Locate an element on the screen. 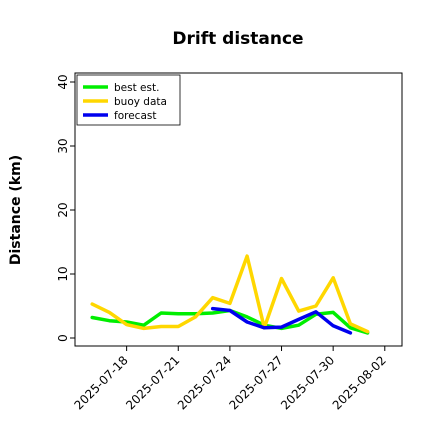 Image resolution: width=440 pixels, height=440 pixels. legend-label: best est. is located at coordinates (136, 88).